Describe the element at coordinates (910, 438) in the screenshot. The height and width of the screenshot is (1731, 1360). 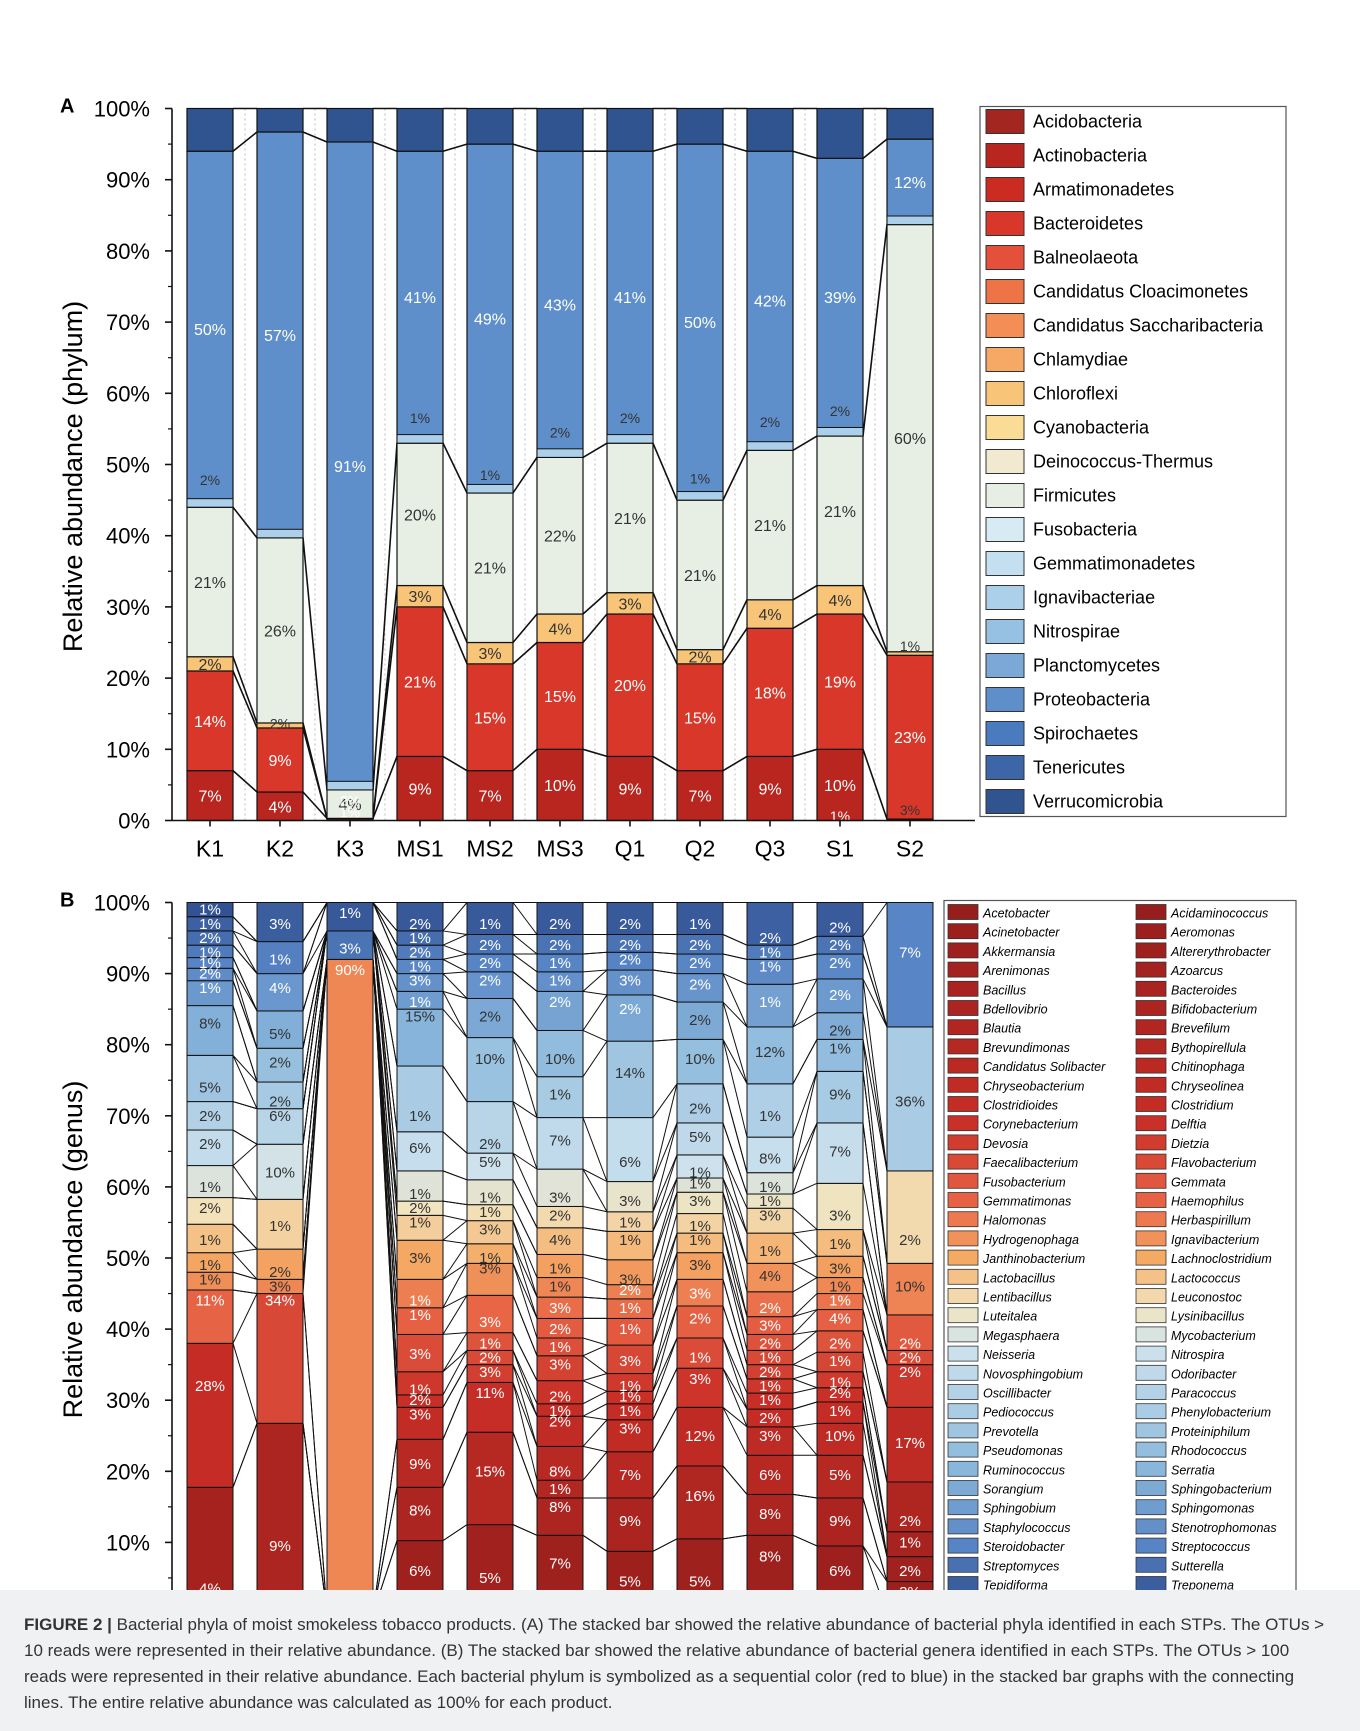
I see `a-bar-firmicutes-s2` at that location.